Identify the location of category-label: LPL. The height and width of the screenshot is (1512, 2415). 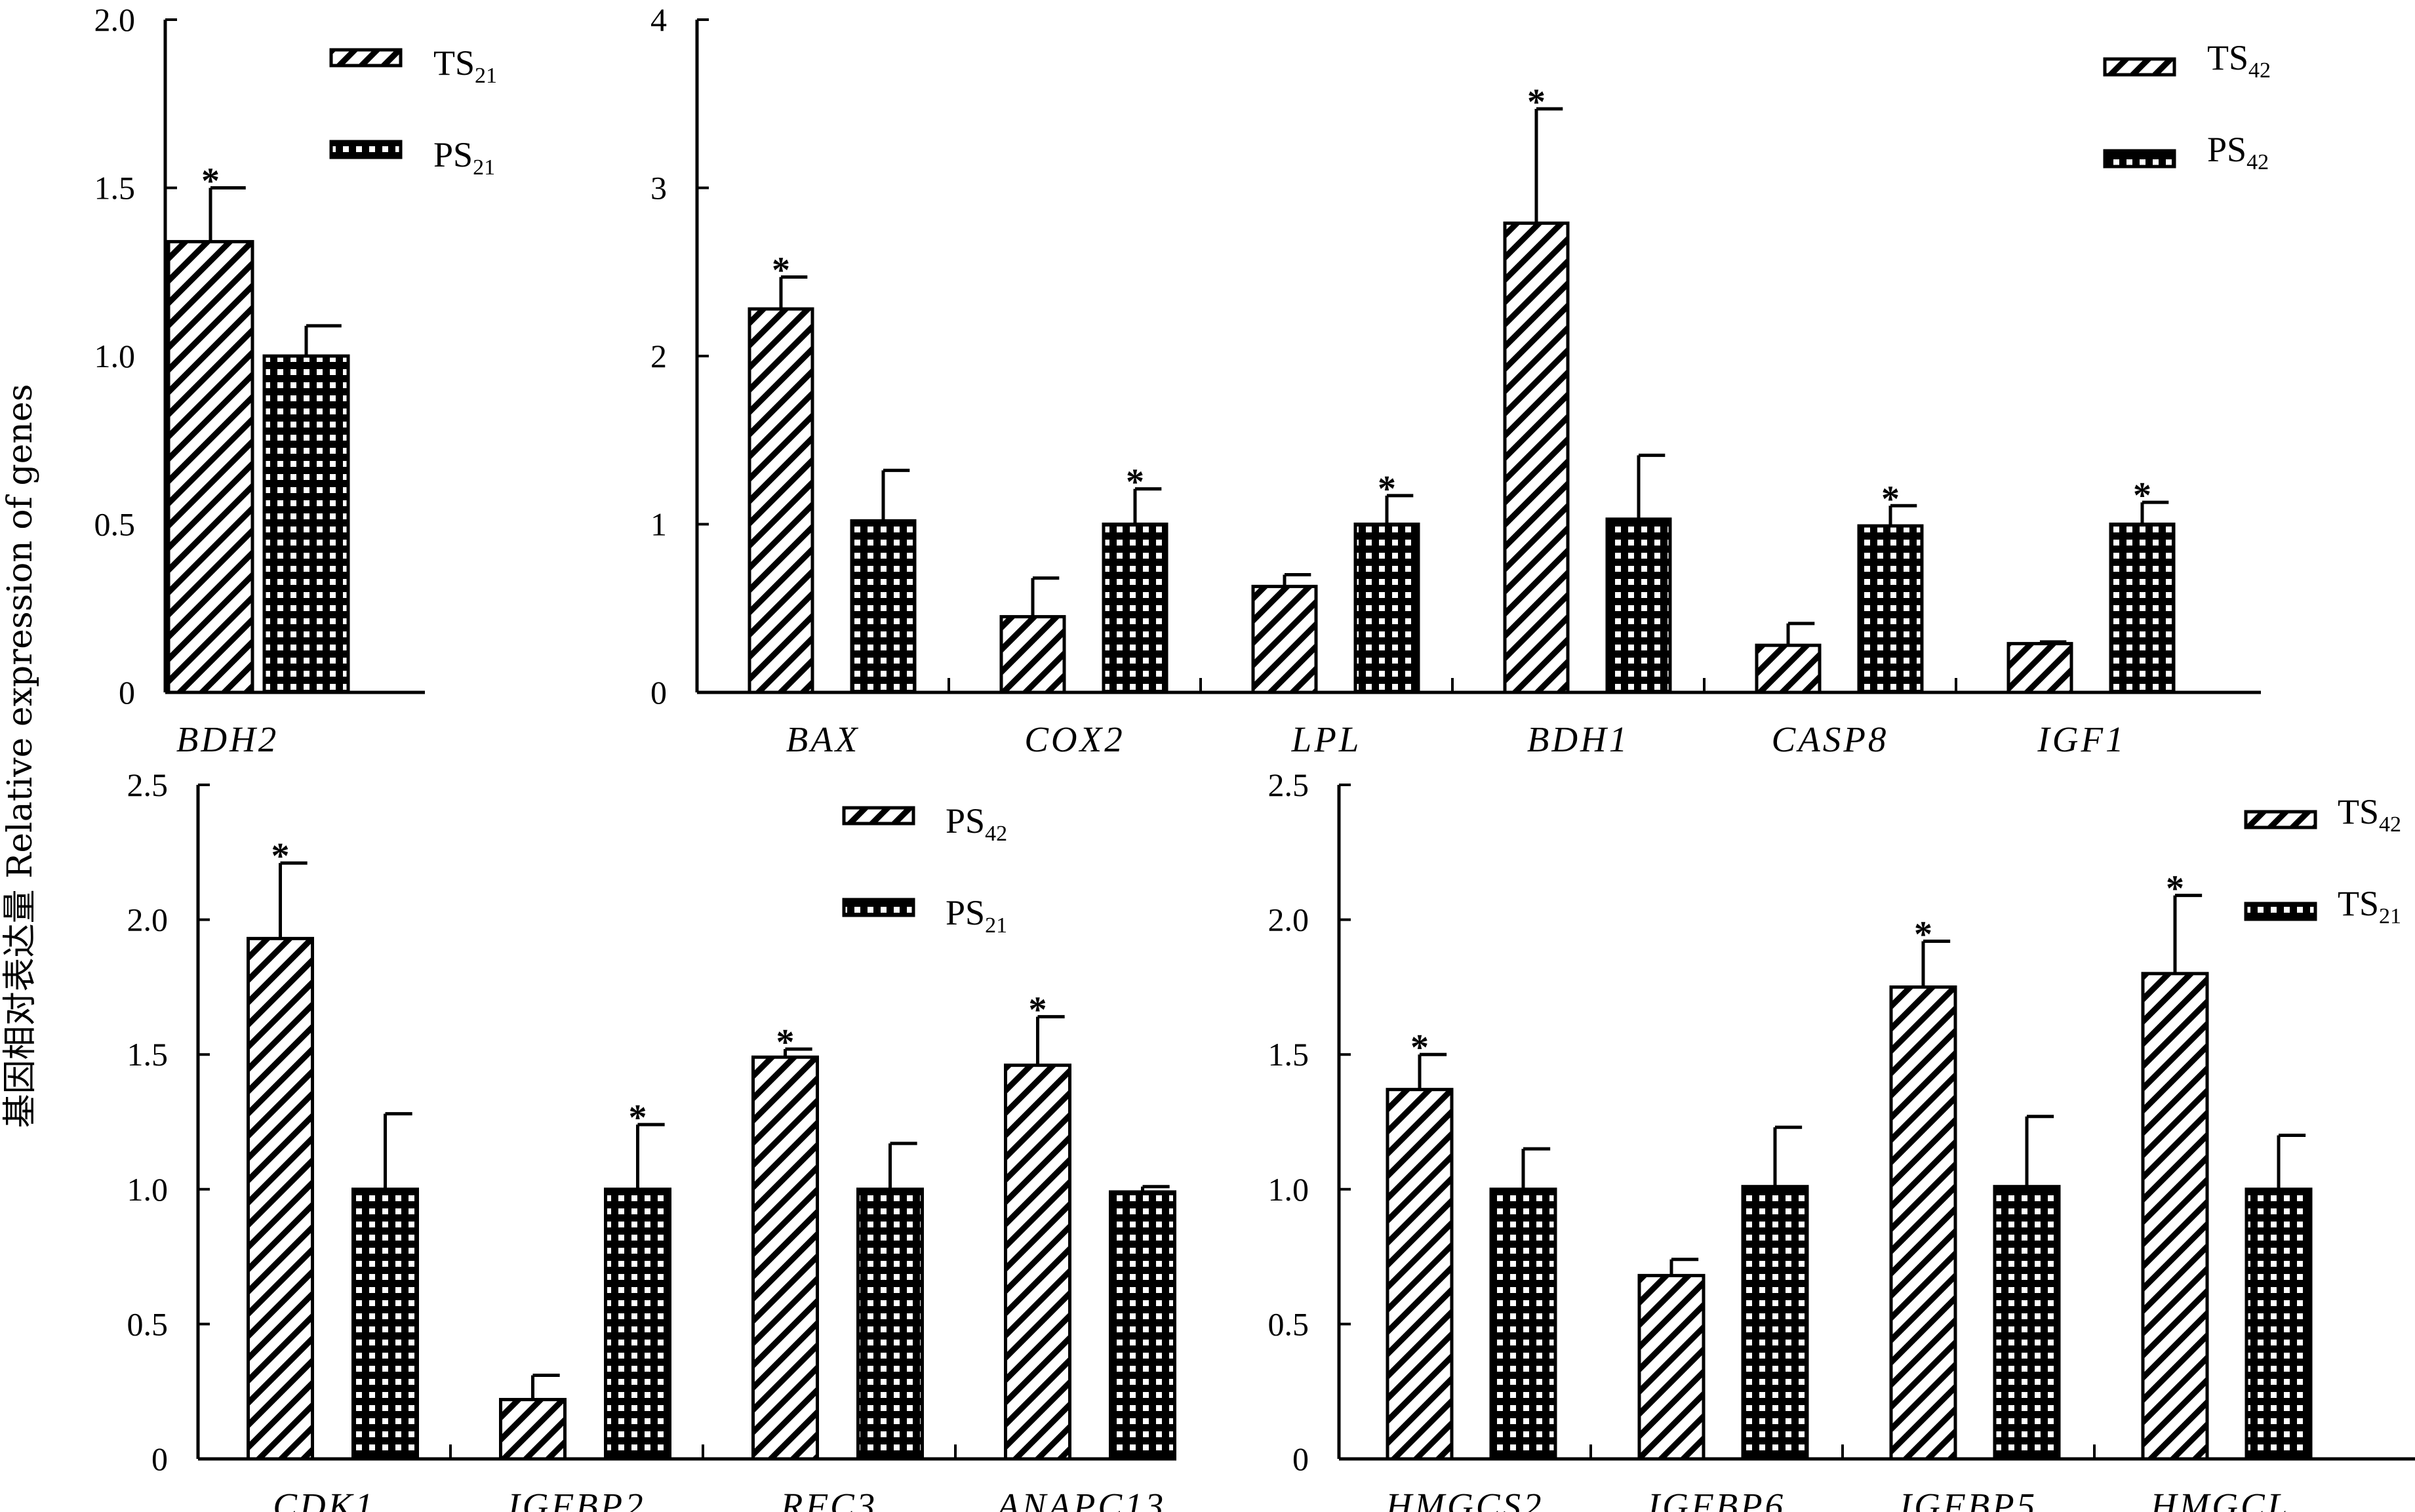
(1326, 739).